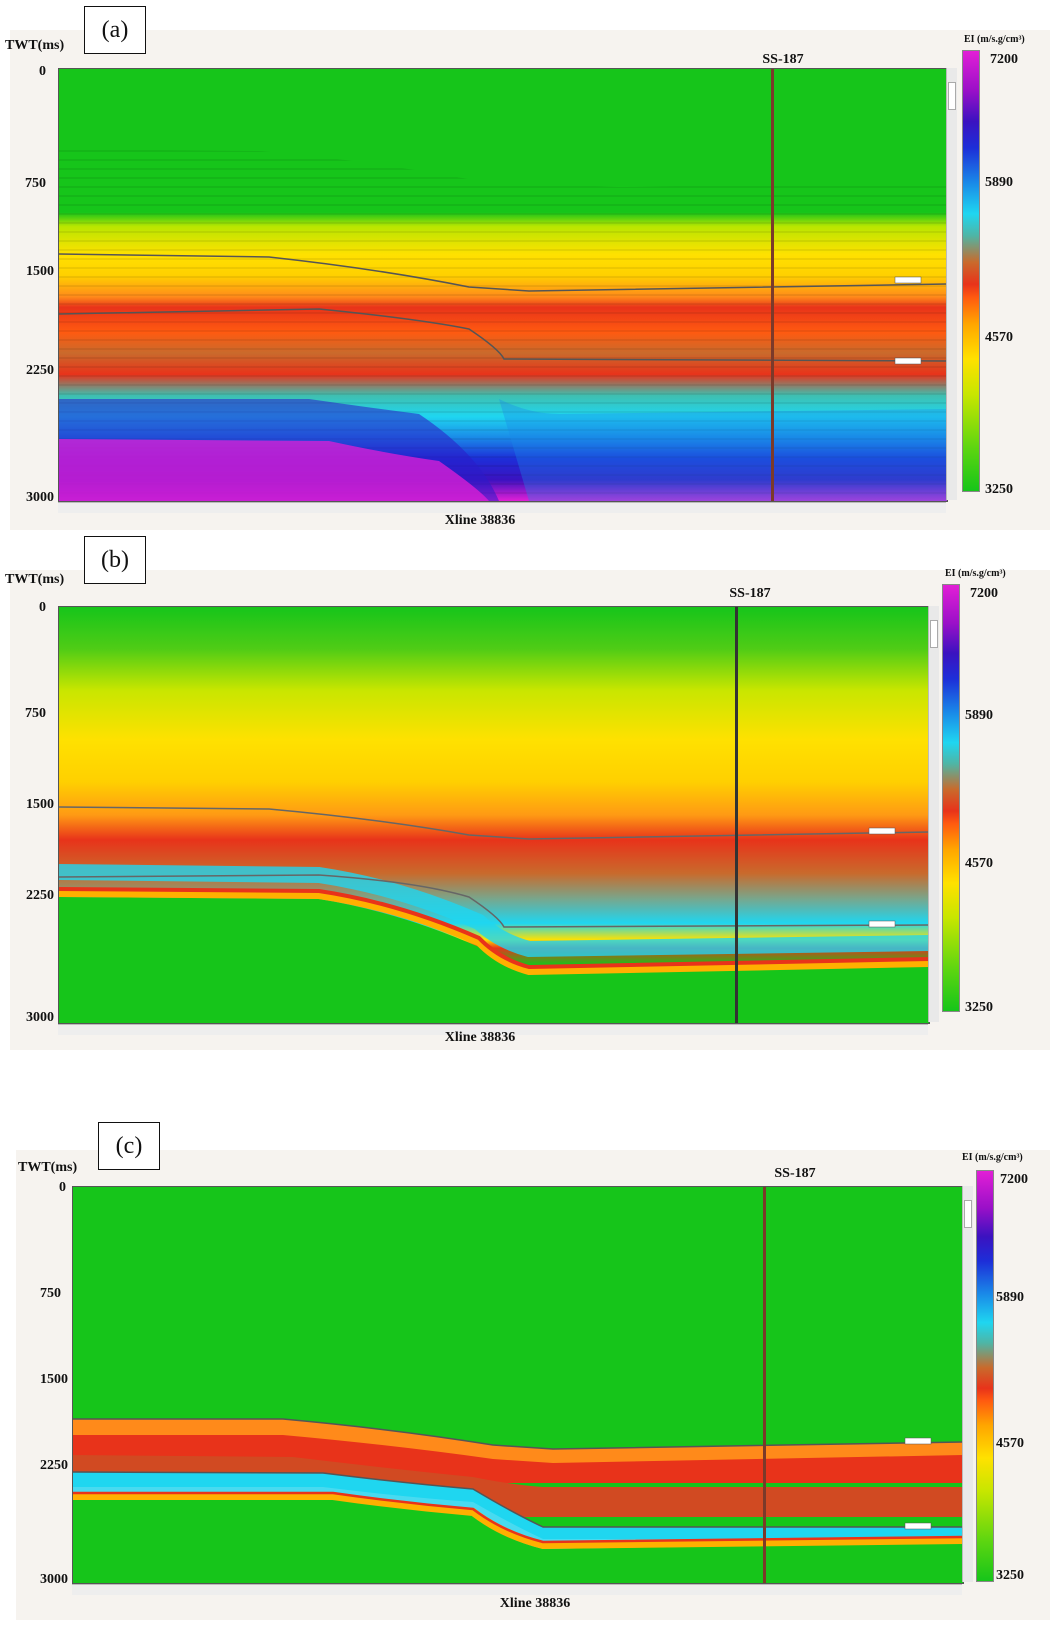 Image resolution: width=1056 pixels, height=1642 pixels. Describe the element at coordinates (984, 593) in the screenshot. I see `panel-b-colorbar-7200: 7200` at that location.